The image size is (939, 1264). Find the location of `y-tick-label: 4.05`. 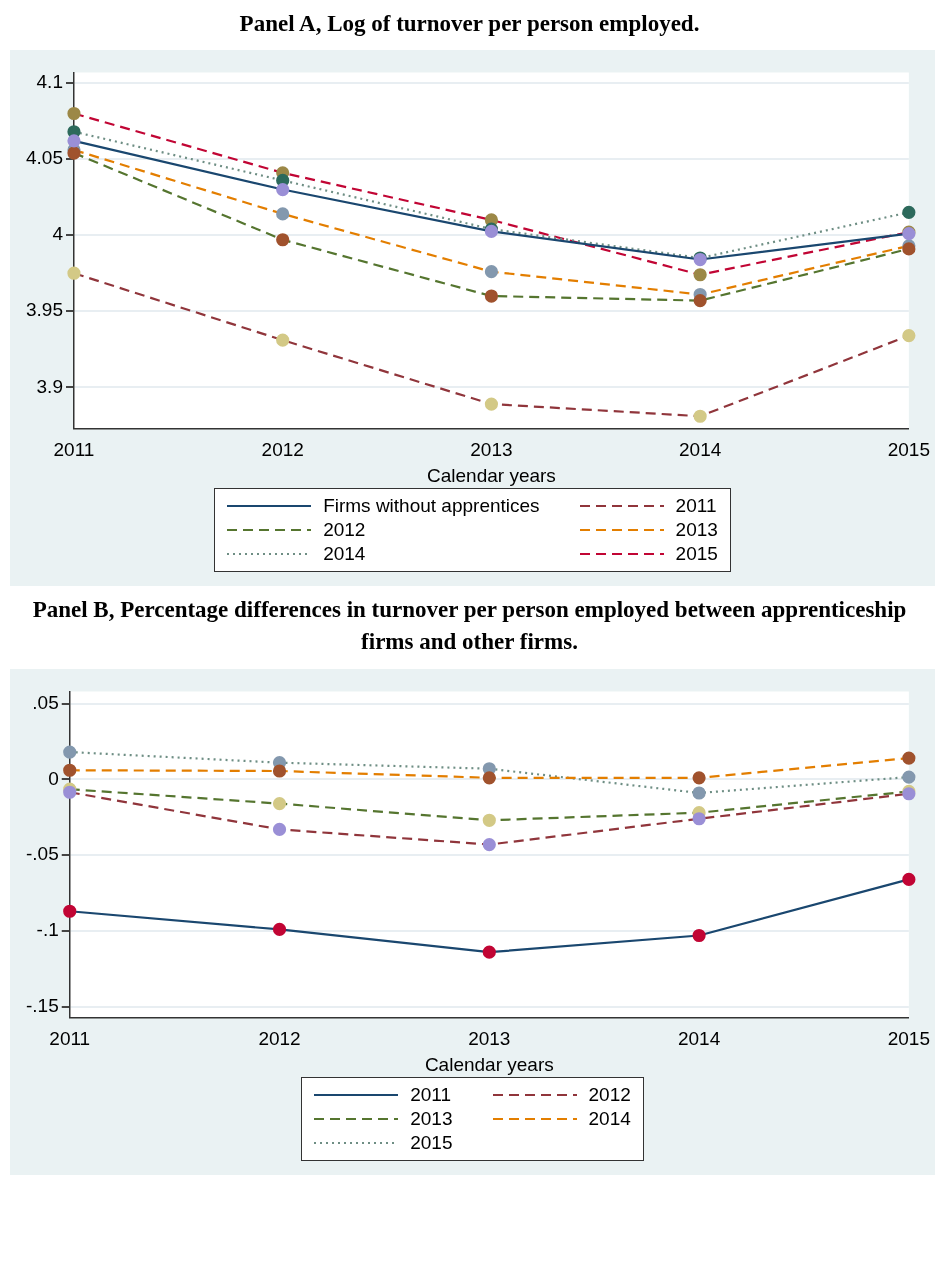

y-tick-label: 4.05 is located at coordinates (44, 158).